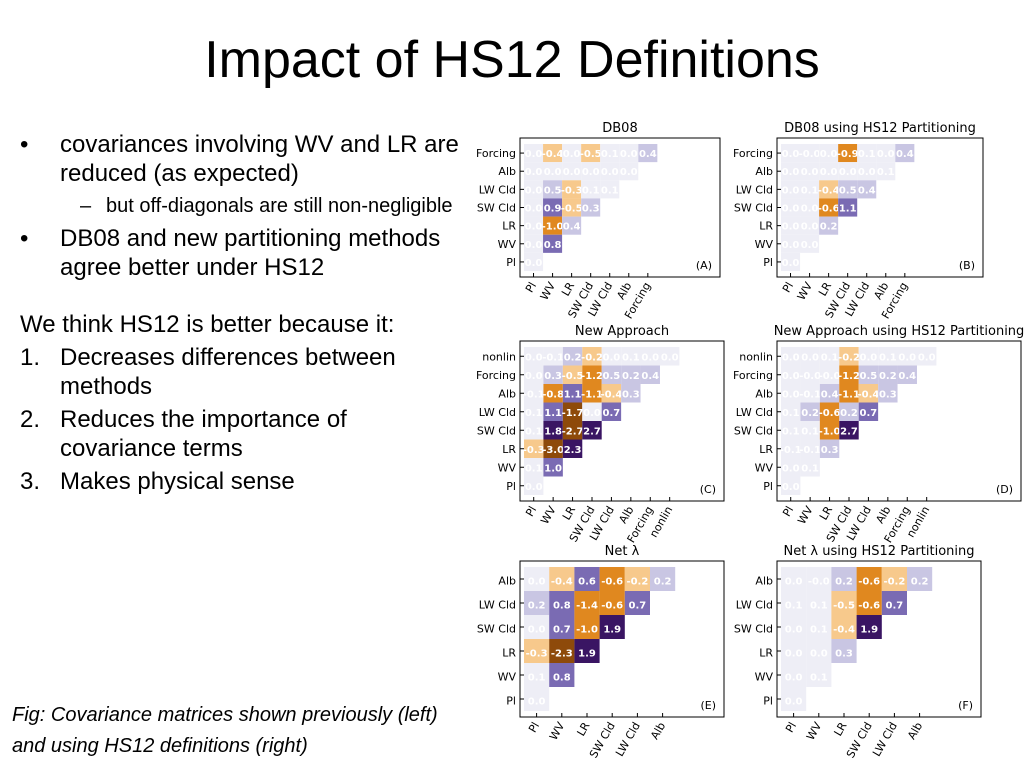 The width and height of the screenshot is (1024, 768). Describe the element at coordinates (511, 700) in the screenshot. I see `row-label: Pl` at that location.